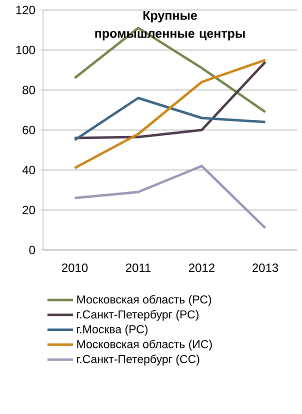 The height and width of the screenshot is (414, 302). What do you see at coordinates (144, 300) in the screenshot?
I see `legend-label: Московская область (РС)` at bounding box center [144, 300].